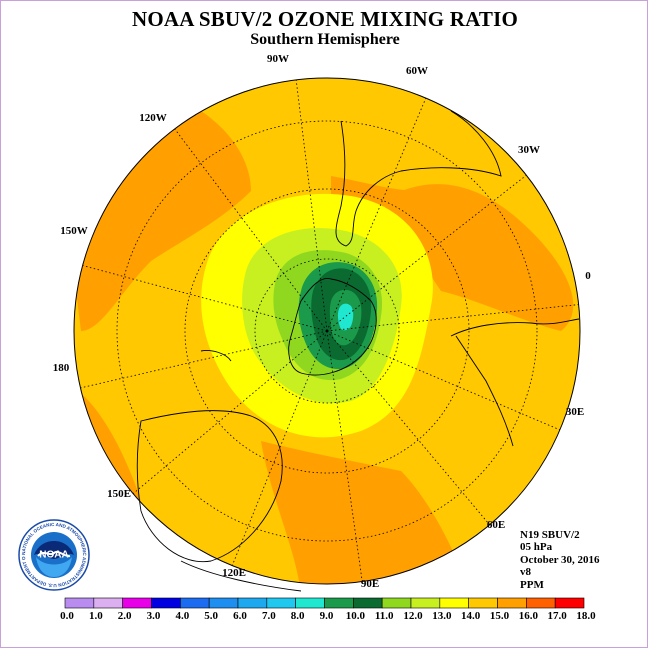  I want to click on colorbar-label: 14.0, so click(471, 616).